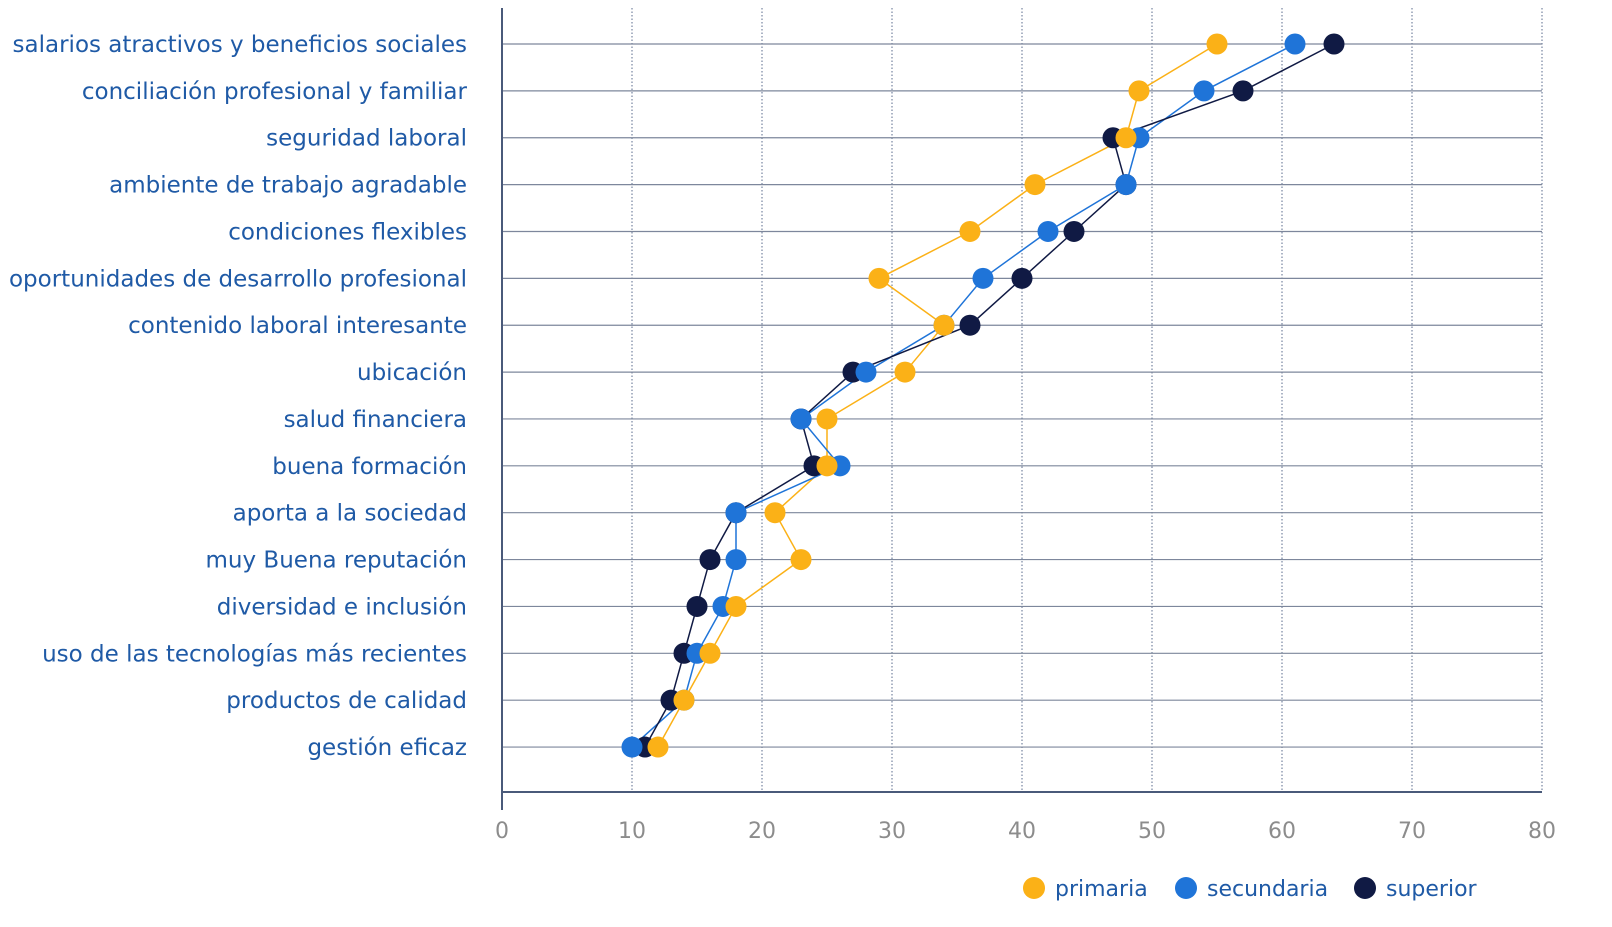 The height and width of the screenshot is (927, 1612). What do you see at coordinates (254, 654) in the screenshot?
I see `category-label: uso de las tecnologías más recientes` at bounding box center [254, 654].